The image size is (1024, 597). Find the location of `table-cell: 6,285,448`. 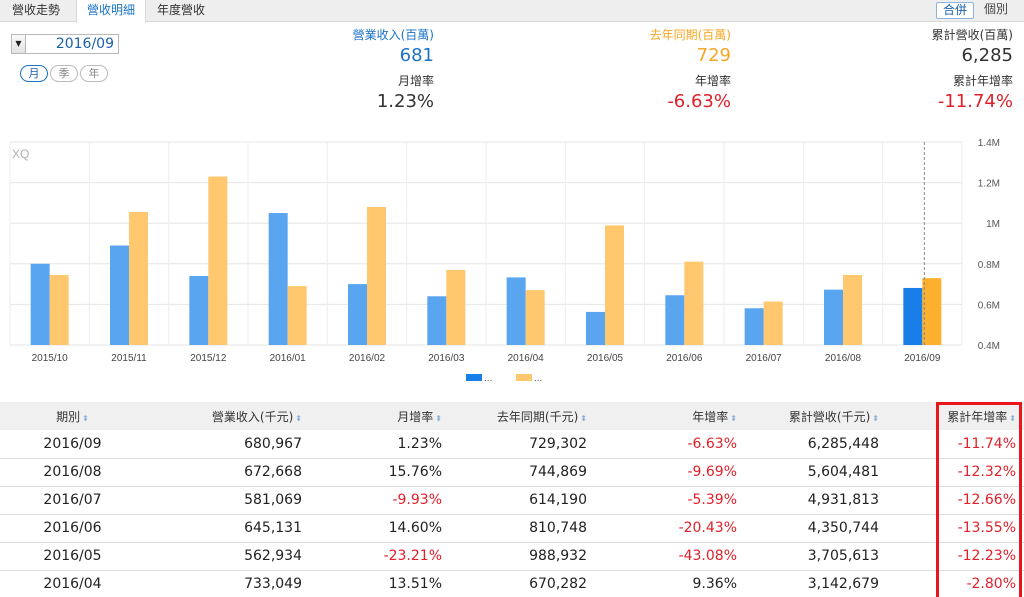

table-cell: 6,285,448 is located at coordinates (816, 444).